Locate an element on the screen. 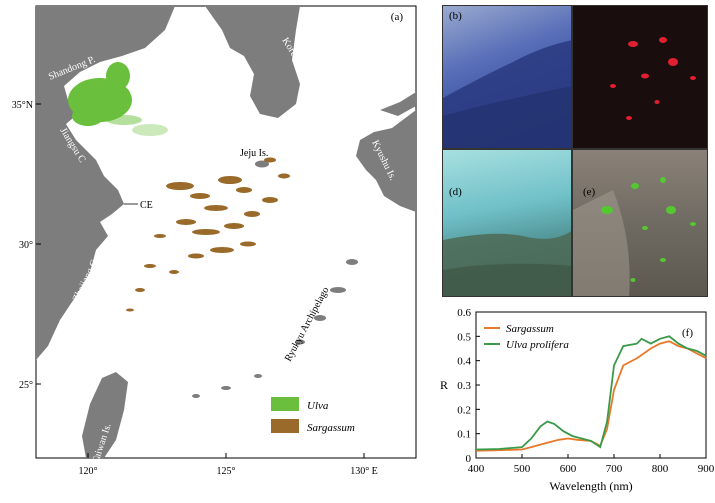 The width and height of the screenshot is (715, 503). photo-b: (b) is located at coordinates (507, 77).